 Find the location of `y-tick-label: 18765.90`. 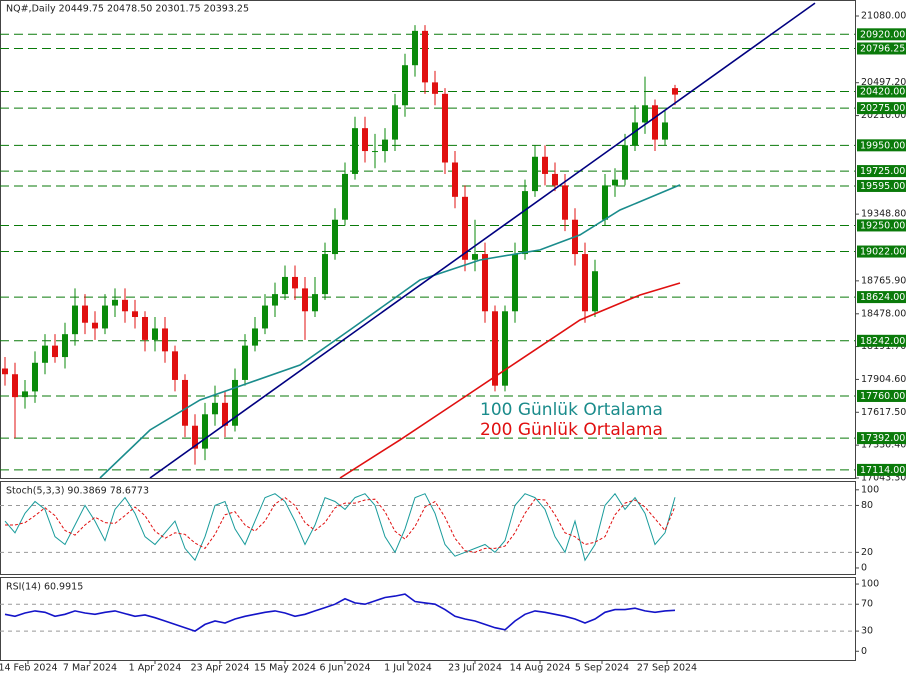

y-tick-label: 18765.90 is located at coordinates (883, 280).